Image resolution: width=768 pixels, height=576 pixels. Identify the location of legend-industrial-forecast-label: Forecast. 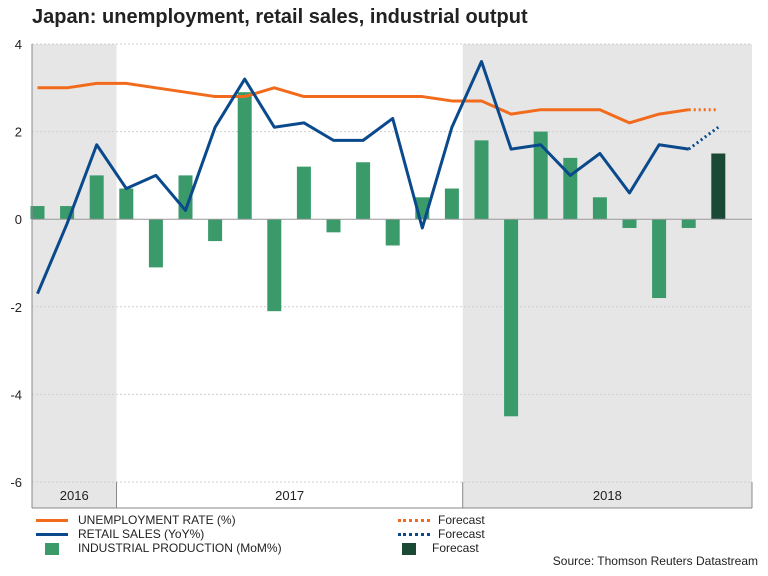
(455, 548).